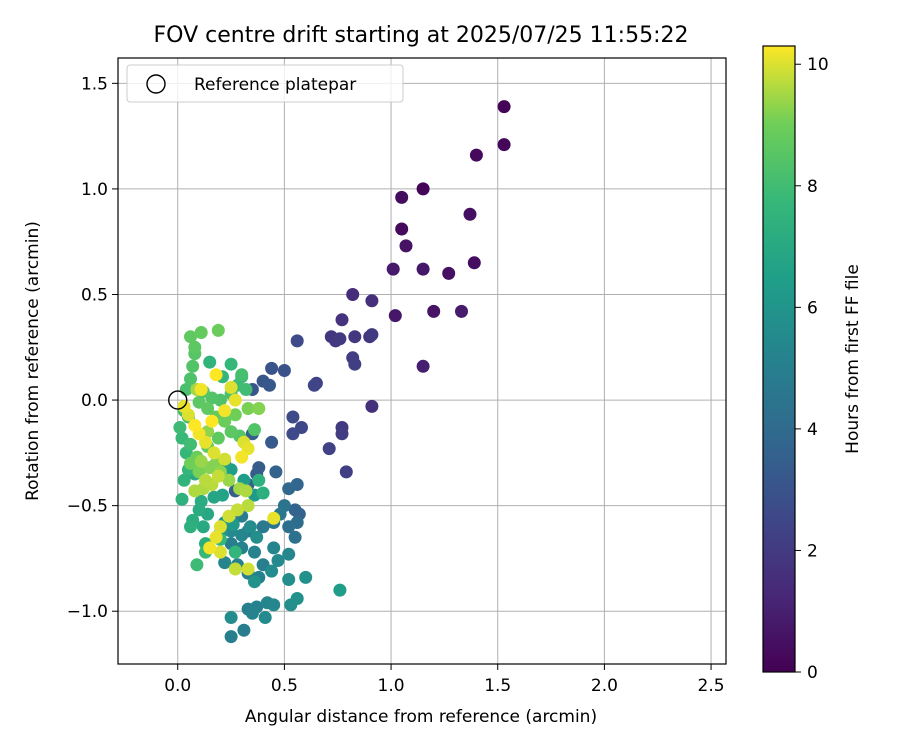  I want to click on y-axis-label: Rotation from reference (arcmin), so click(33, 361).